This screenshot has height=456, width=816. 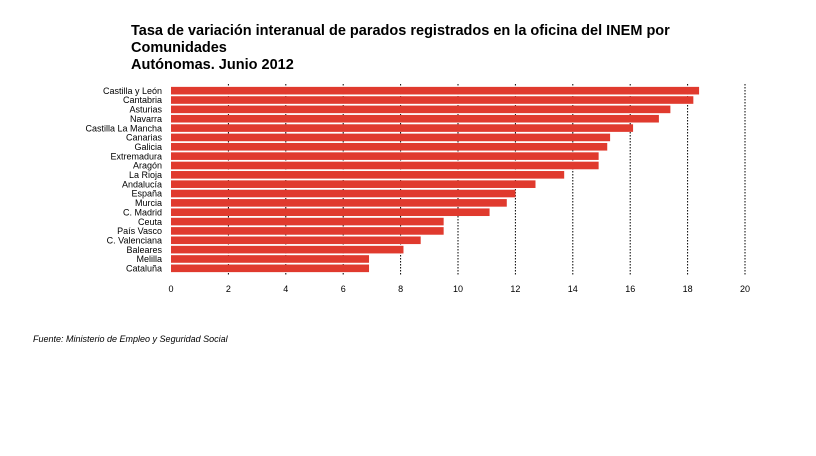 What do you see at coordinates (144, 138) in the screenshot?
I see `category-label: Canarias` at bounding box center [144, 138].